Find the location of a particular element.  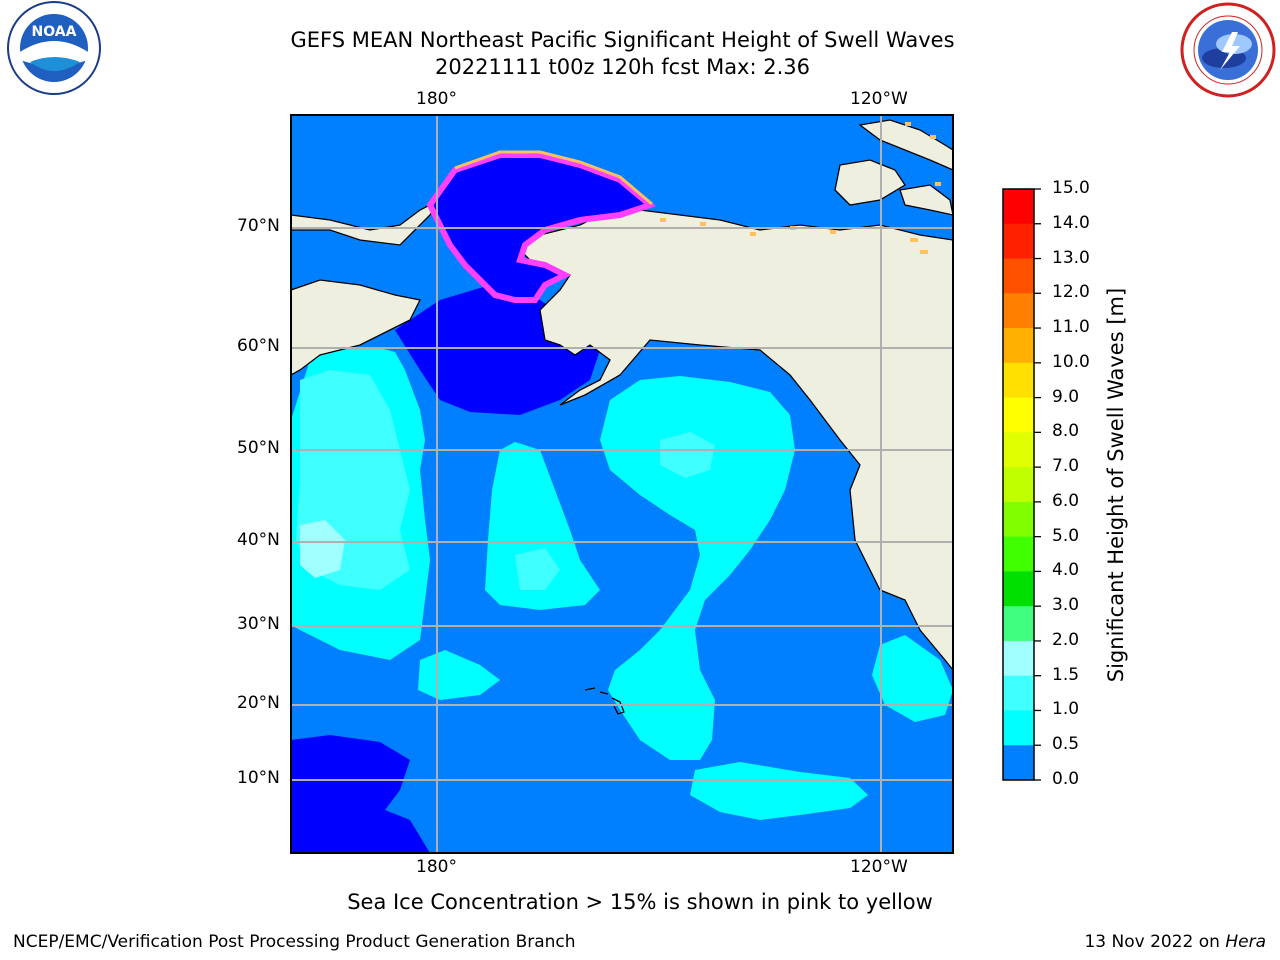

colorbar-tick-label: 0.5 is located at coordinates (1066, 744).